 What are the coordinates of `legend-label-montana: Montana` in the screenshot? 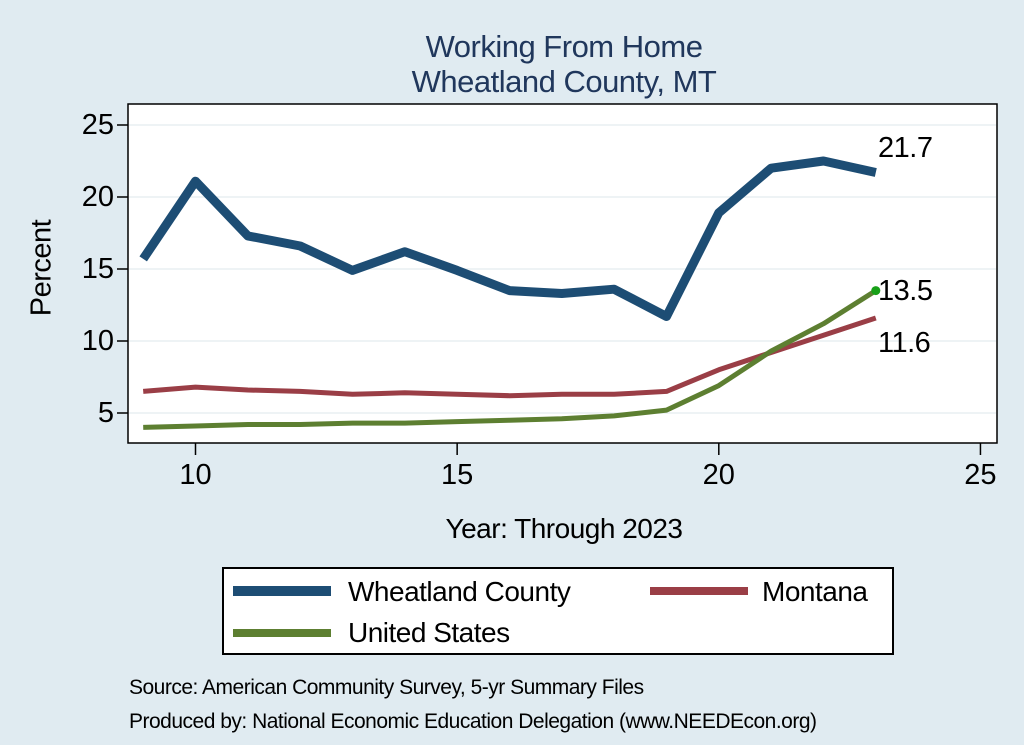 It's located at (815, 591).